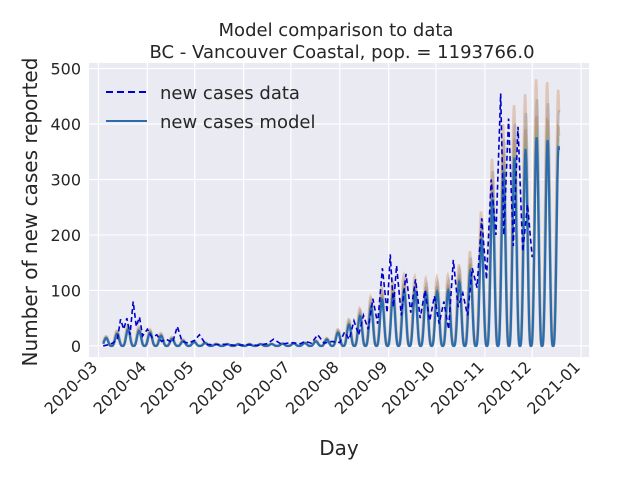 This screenshot has width=640, height=480. Describe the element at coordinates (65, 235) in the screenshot. I see `y-tick-label: 200` at that location.